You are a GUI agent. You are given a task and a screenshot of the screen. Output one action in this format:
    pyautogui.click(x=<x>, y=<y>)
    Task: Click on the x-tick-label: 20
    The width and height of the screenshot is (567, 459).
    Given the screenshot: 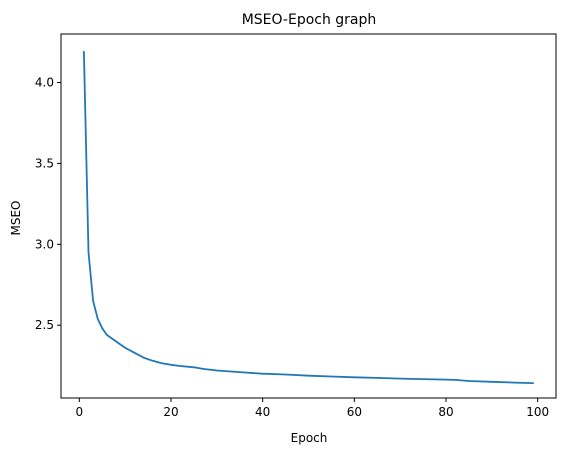 What is the action you would take?
    pyautogui.click(x=170, y=412)
    